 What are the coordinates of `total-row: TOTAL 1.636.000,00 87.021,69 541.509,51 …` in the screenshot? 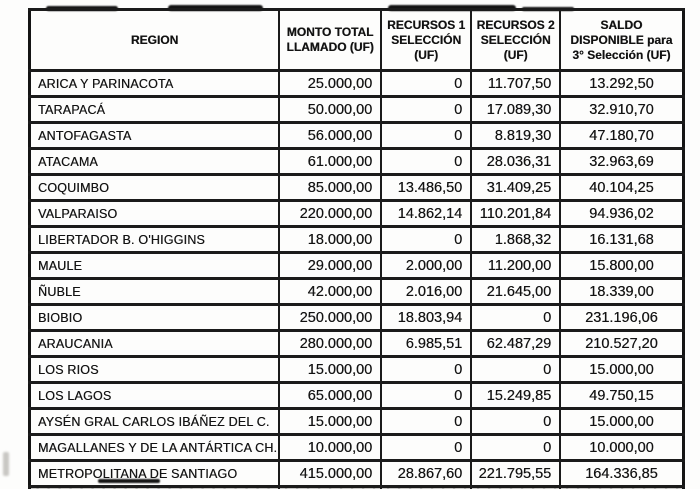 It's located at (356, 487).